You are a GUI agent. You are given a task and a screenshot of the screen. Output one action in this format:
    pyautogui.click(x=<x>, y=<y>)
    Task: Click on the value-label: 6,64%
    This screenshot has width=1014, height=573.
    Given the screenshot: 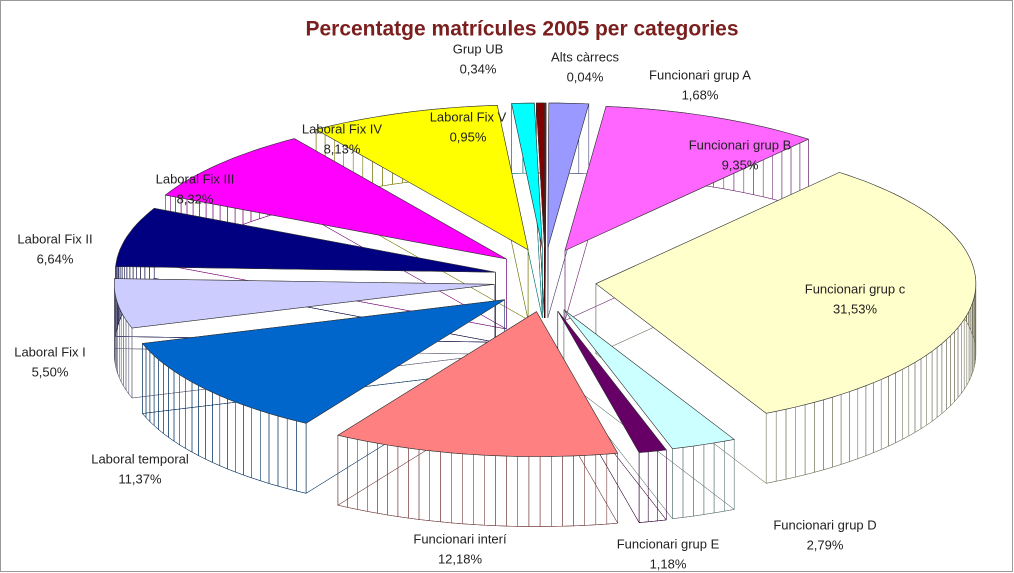 What is the action you would take?
    pyautogui.click(x=55, y=258)
    